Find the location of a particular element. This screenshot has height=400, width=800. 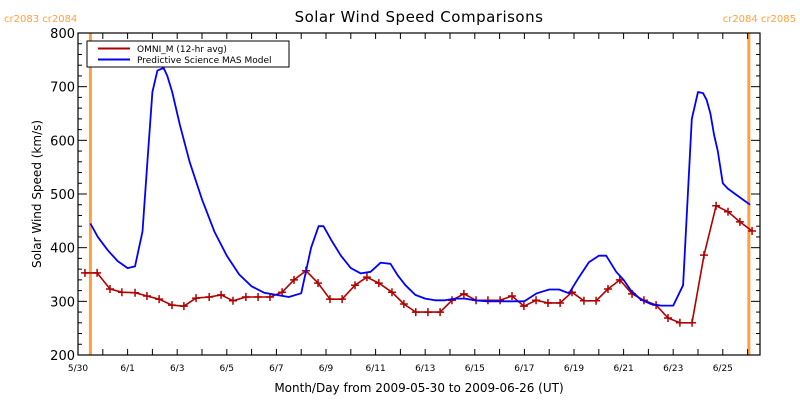

x-tick-label: 6/9 is located at coordinates (326, 369).